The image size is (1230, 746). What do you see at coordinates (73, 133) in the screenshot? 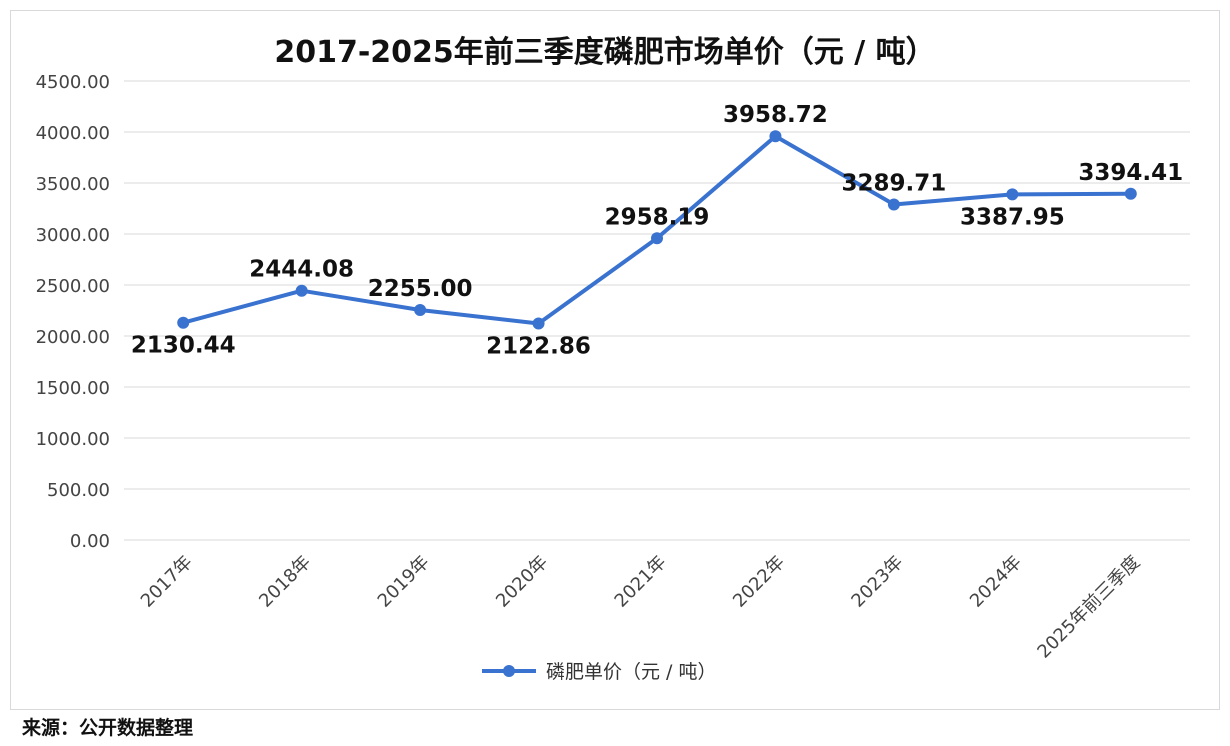
I see `y-tick-label: 4000.00` at bounding box center [73, 133].